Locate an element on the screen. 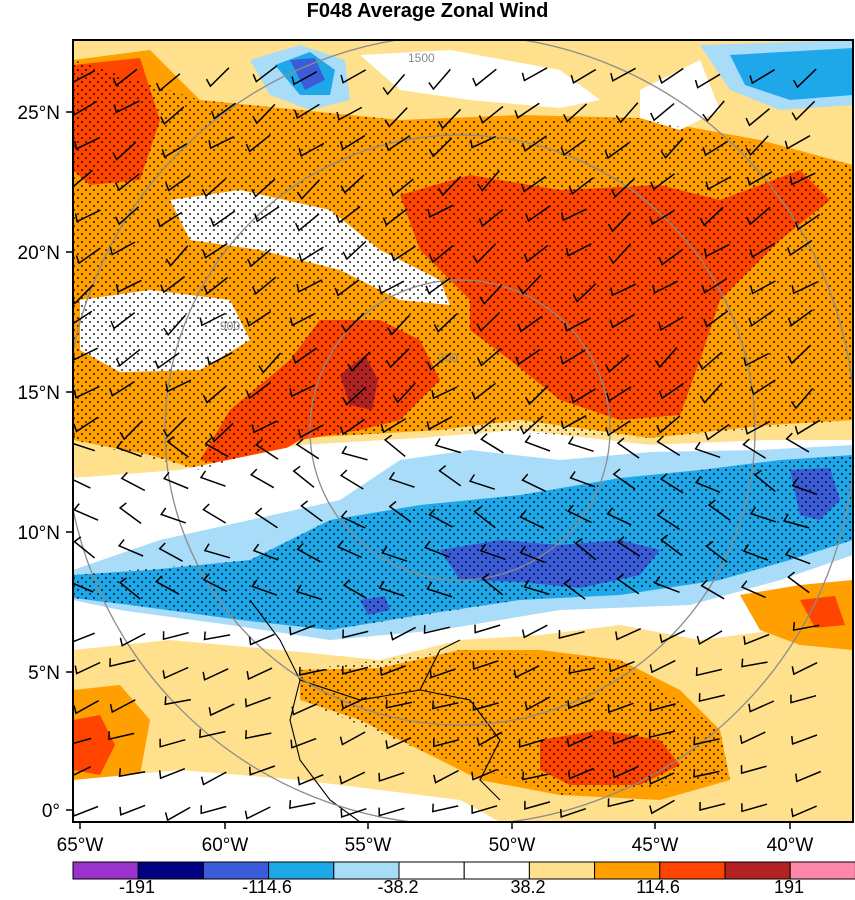 Image resolution: width=855 pixels, height=900 pixels. map-title: F048 Average Zonal Wind is located at coordinates (427, 11).